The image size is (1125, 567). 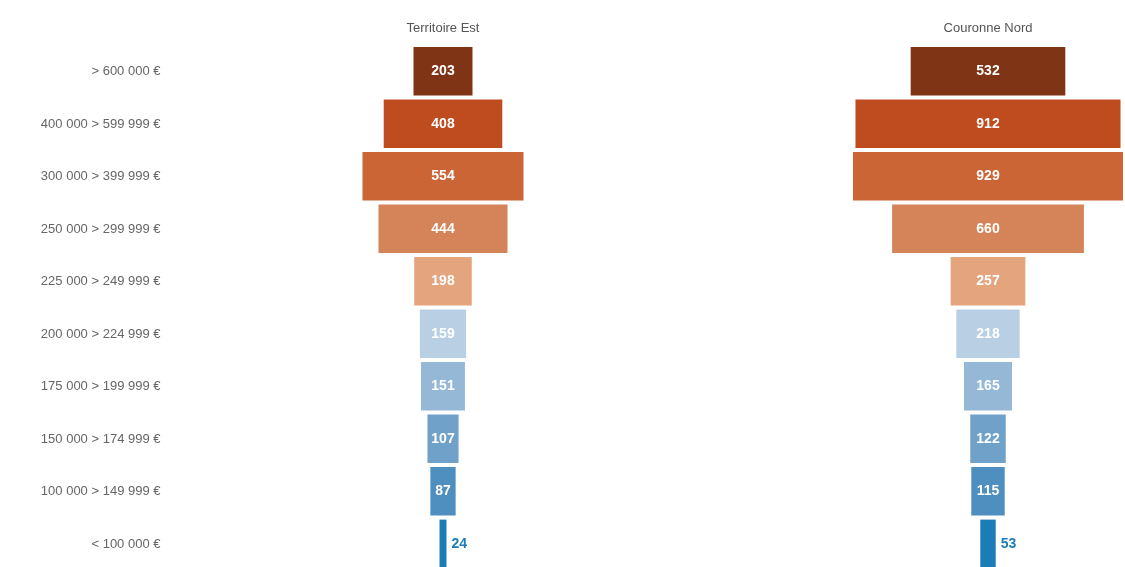 What do you see at coordinates (101, 123) in the screenshot?
I see `category-label: 400 000 > 599 999 €` at bounding box center [101, 123].